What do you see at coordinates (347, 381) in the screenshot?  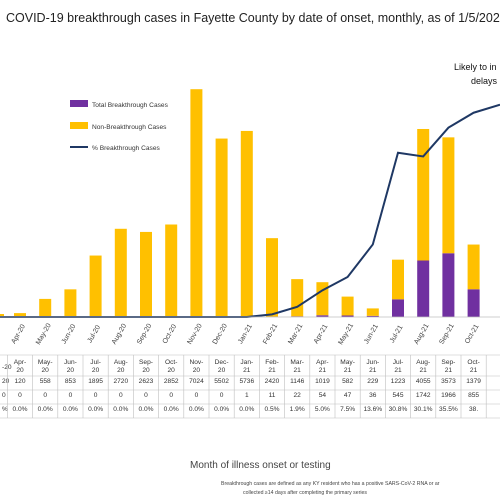 I see `table-cell-non-May-21: 582` at bounding box center [347, 381].